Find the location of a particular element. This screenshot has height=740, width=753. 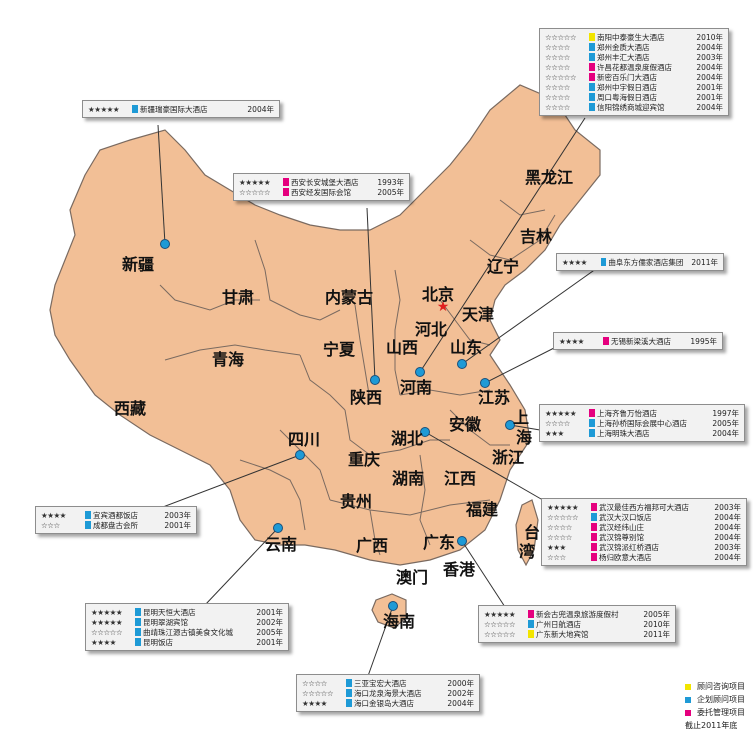

label-sichuan: 四川 is located at coordinates (304, 439).